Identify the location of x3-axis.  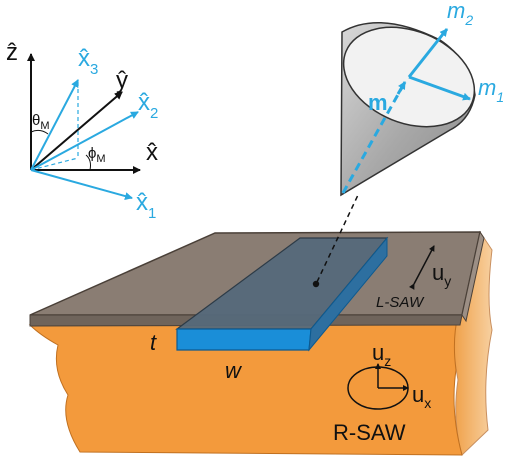
(54, 125).